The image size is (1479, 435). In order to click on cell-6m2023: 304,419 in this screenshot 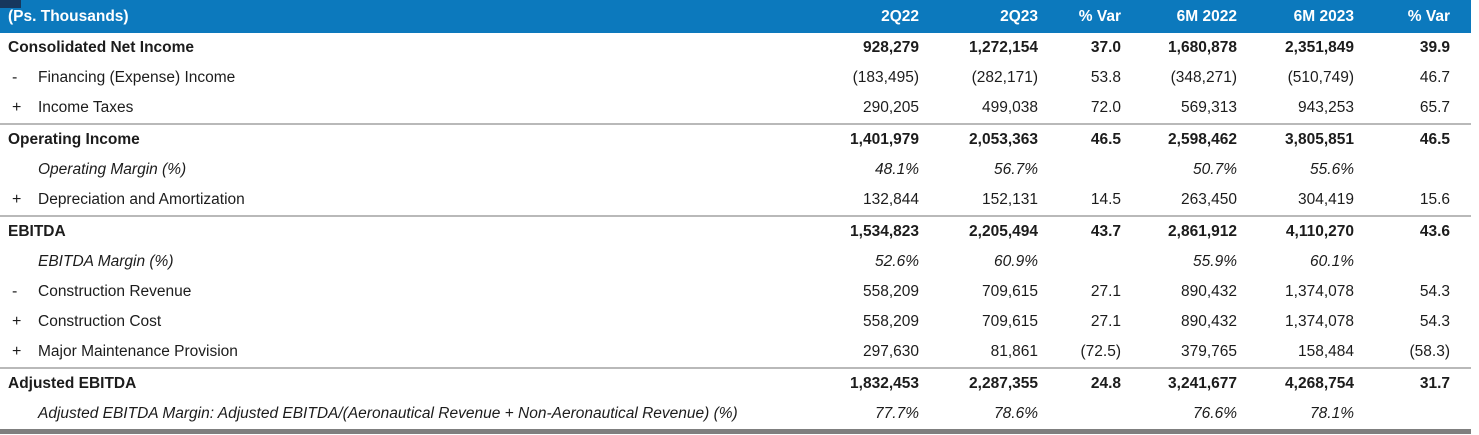, I will do `click(1325, 199)`.